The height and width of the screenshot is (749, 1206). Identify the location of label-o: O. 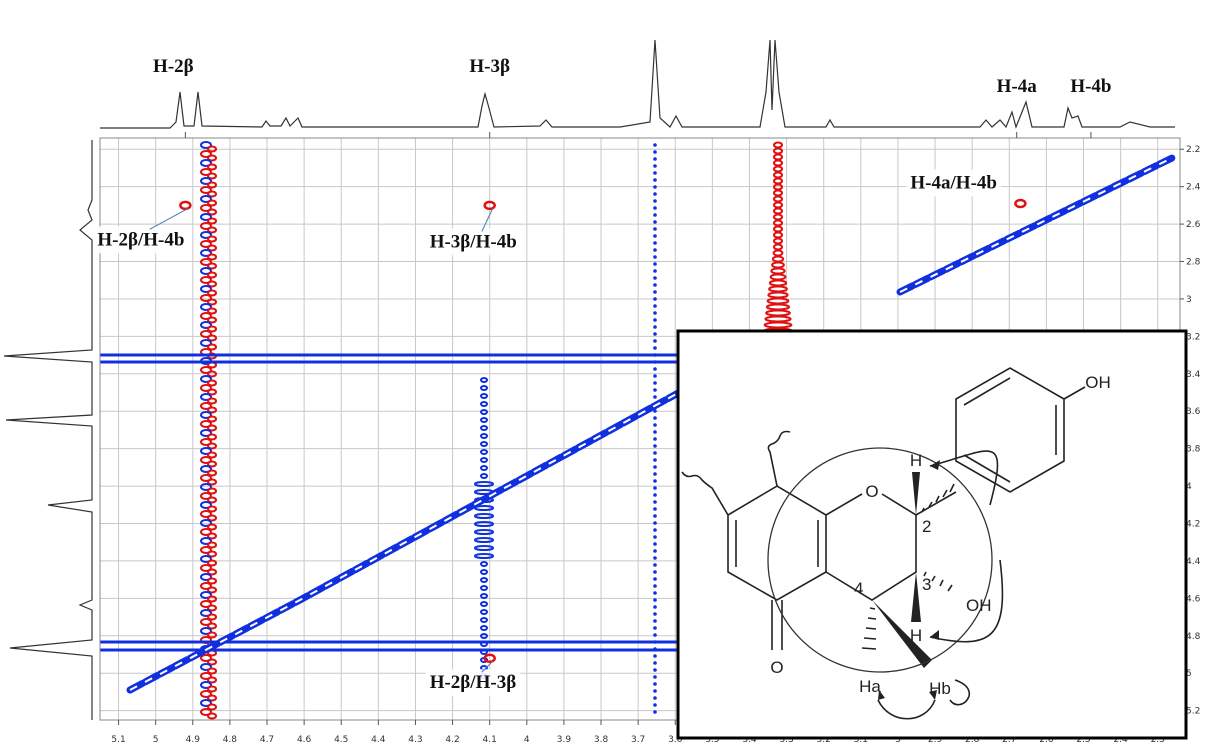
(871, 491).